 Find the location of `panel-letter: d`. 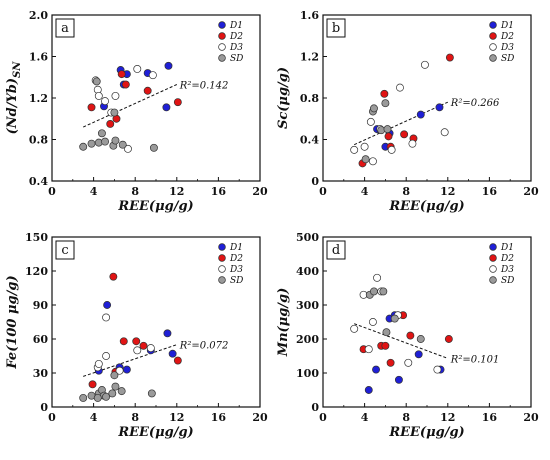

panel-letter: d is located at coordinates (336, 250).